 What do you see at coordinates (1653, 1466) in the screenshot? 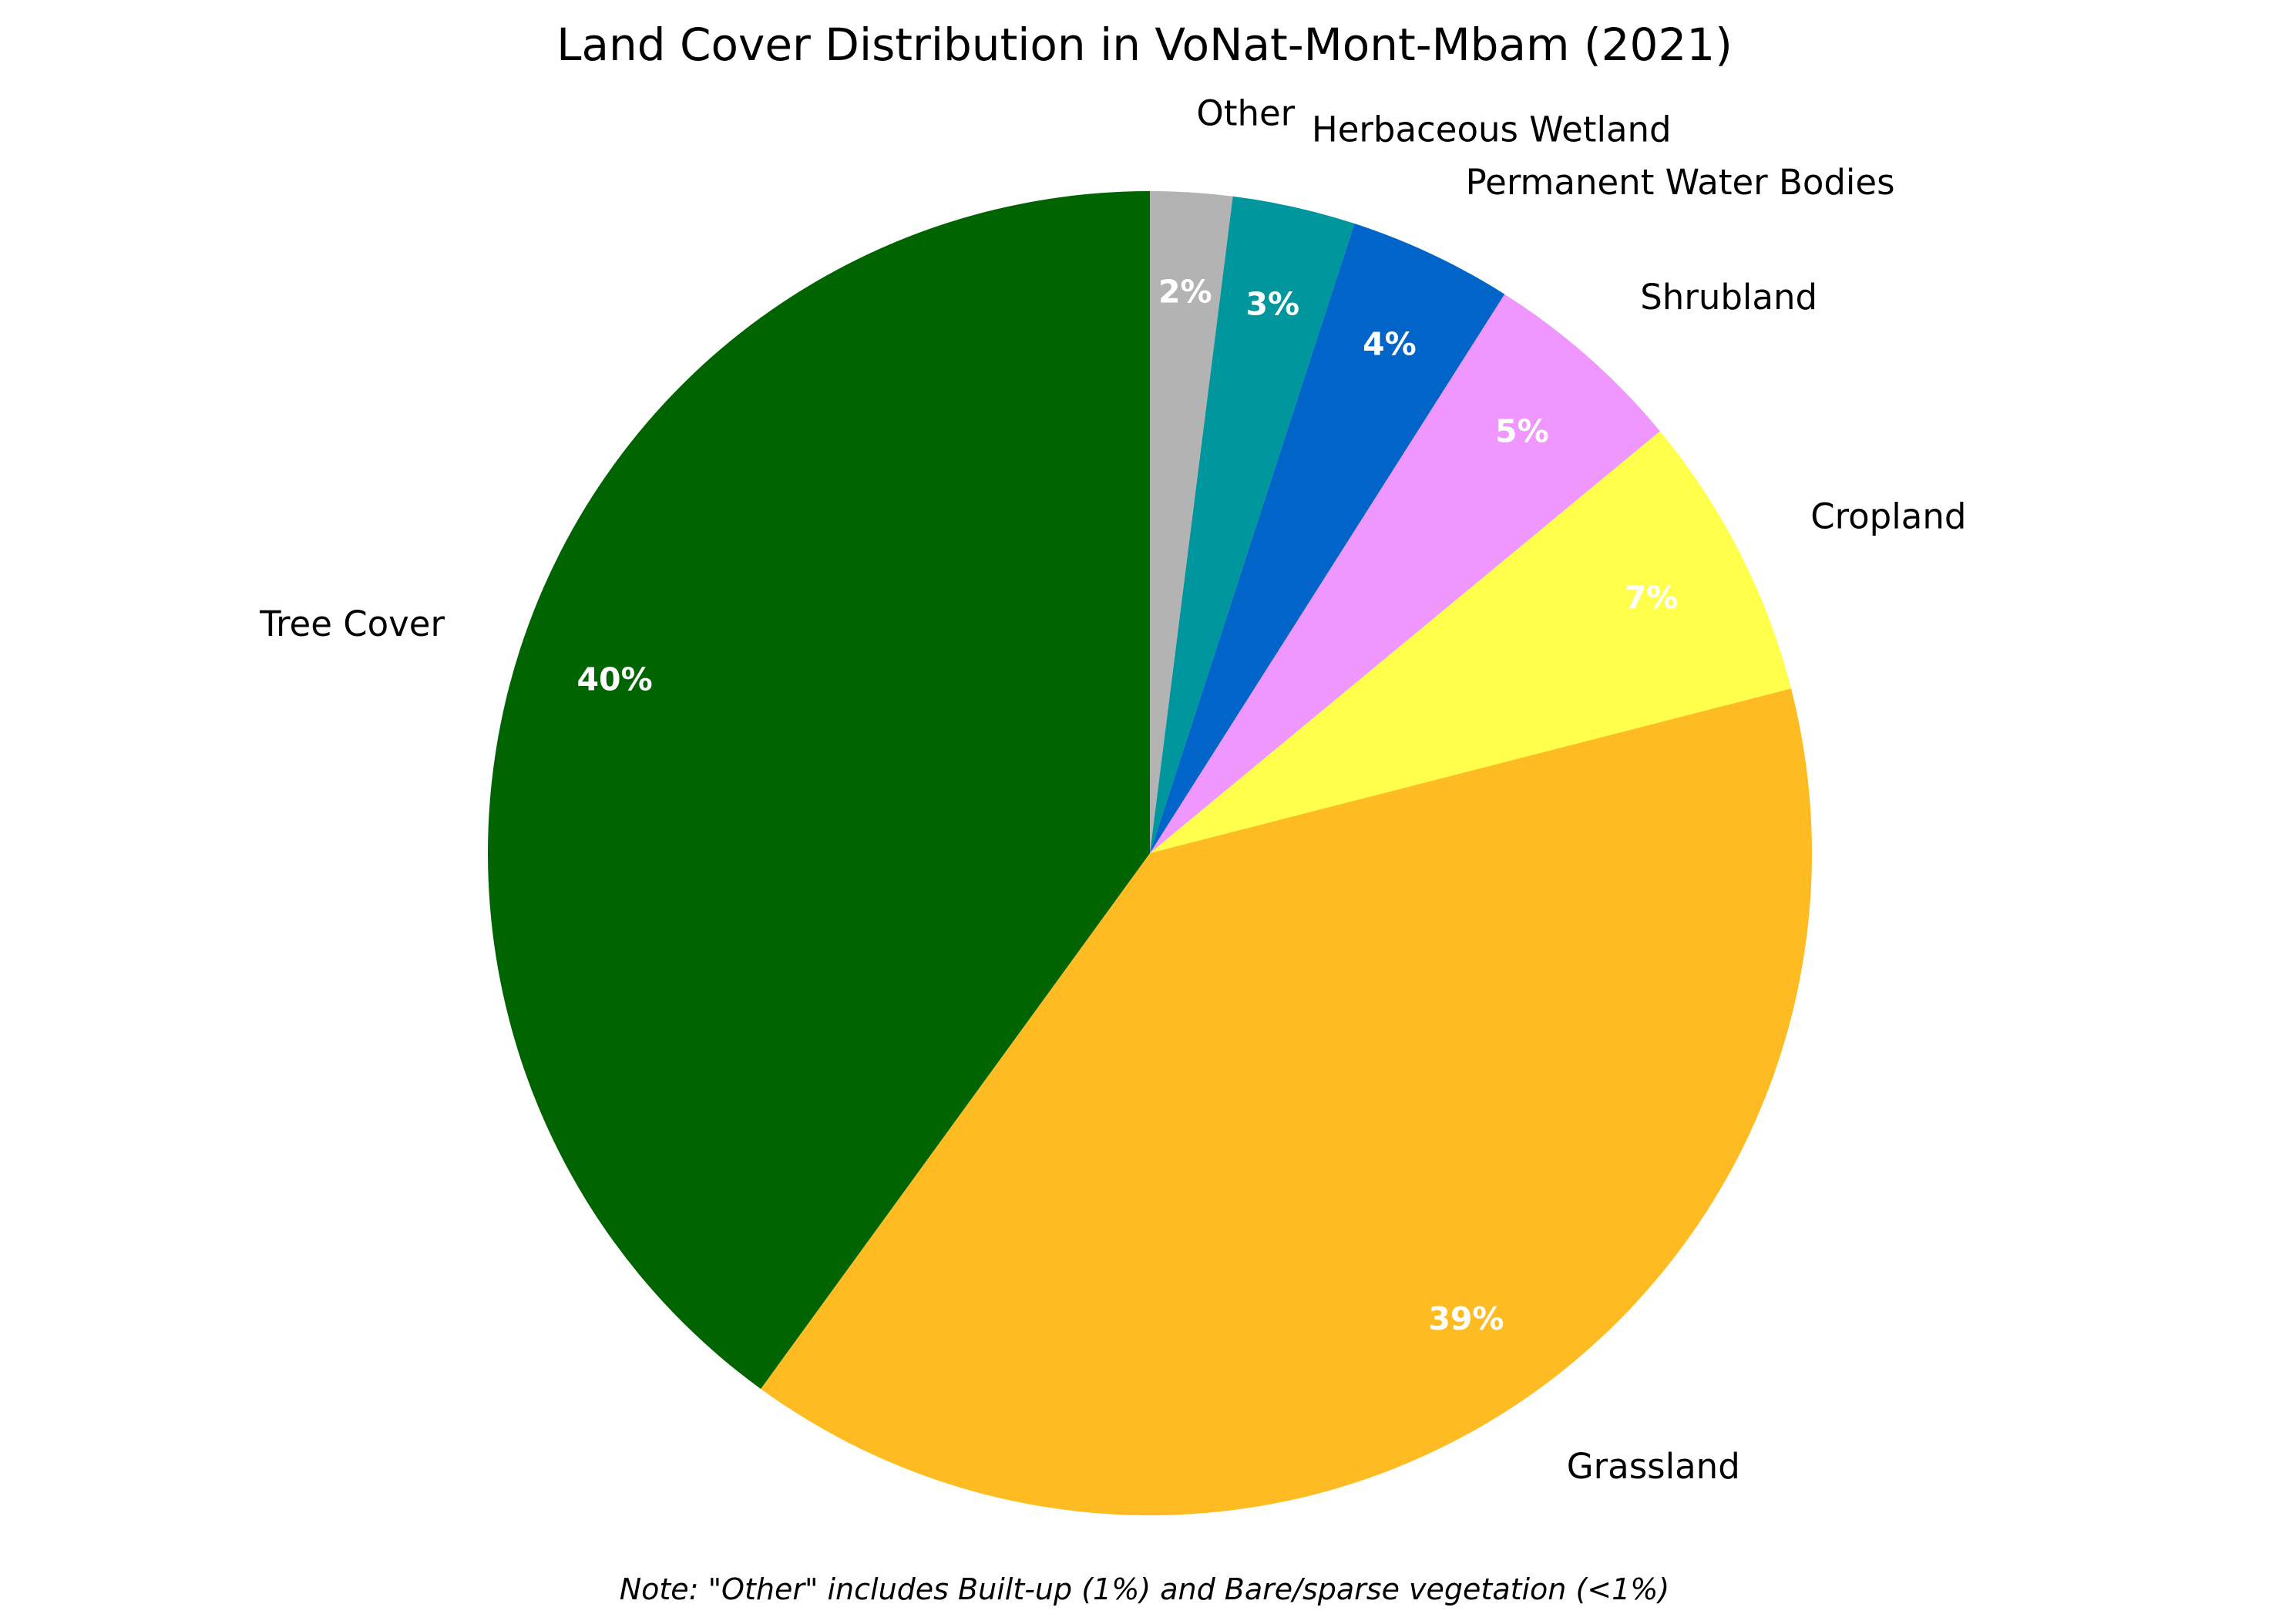
I see `category-label-grassland: Grassland` at bounding box center [1653, 1466].